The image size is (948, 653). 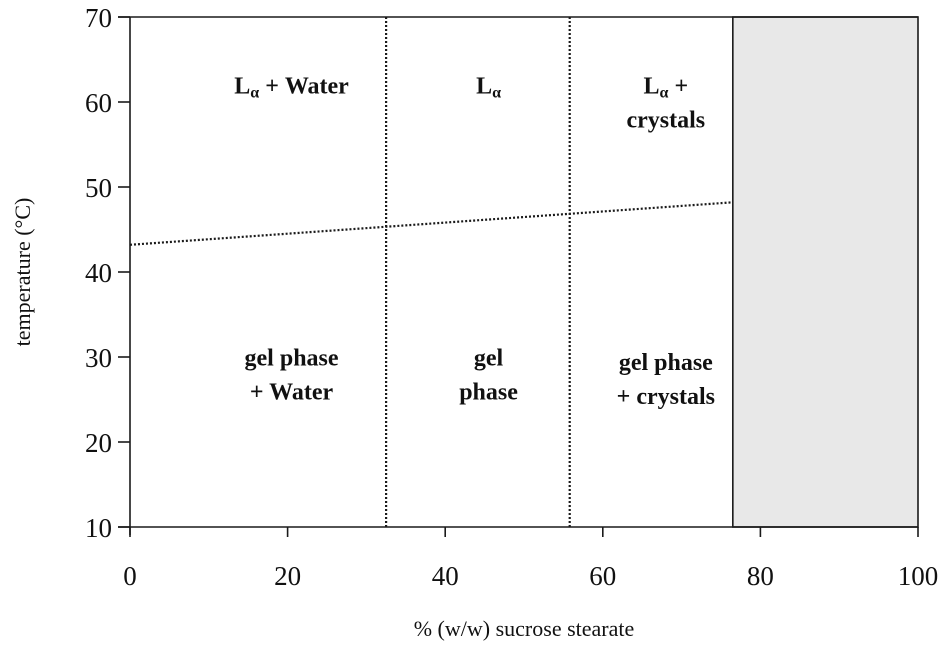 I want to click on region-label-La: Lα, so click(x=488, y=88).